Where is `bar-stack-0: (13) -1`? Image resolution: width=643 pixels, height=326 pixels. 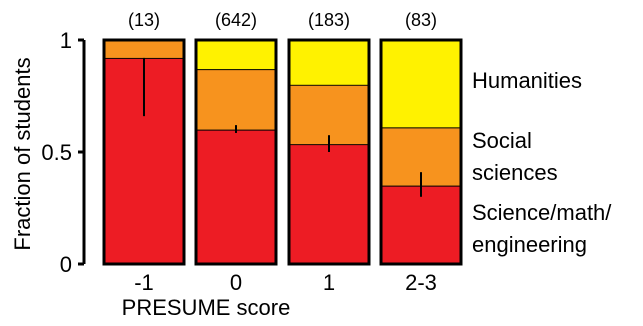
bar-stack-0: (13) -1 is located at coordinates (144, 152).